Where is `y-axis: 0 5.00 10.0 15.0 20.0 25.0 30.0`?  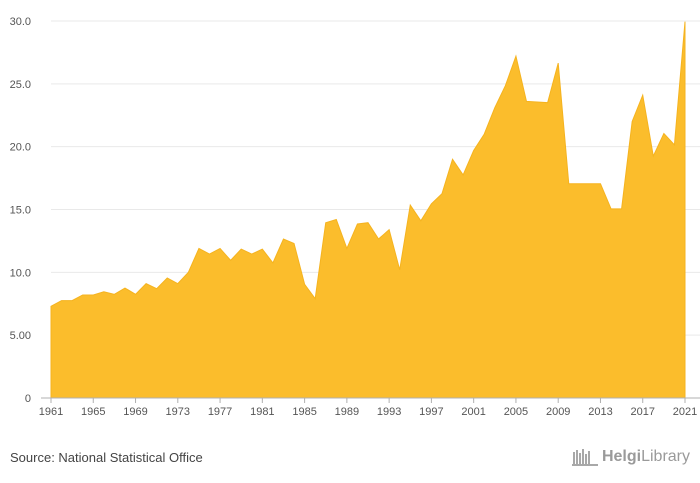
y-axis: 0 5.00 10.0 15.0 20.0 25.0 30.0 is located at coordinates (20, 210).